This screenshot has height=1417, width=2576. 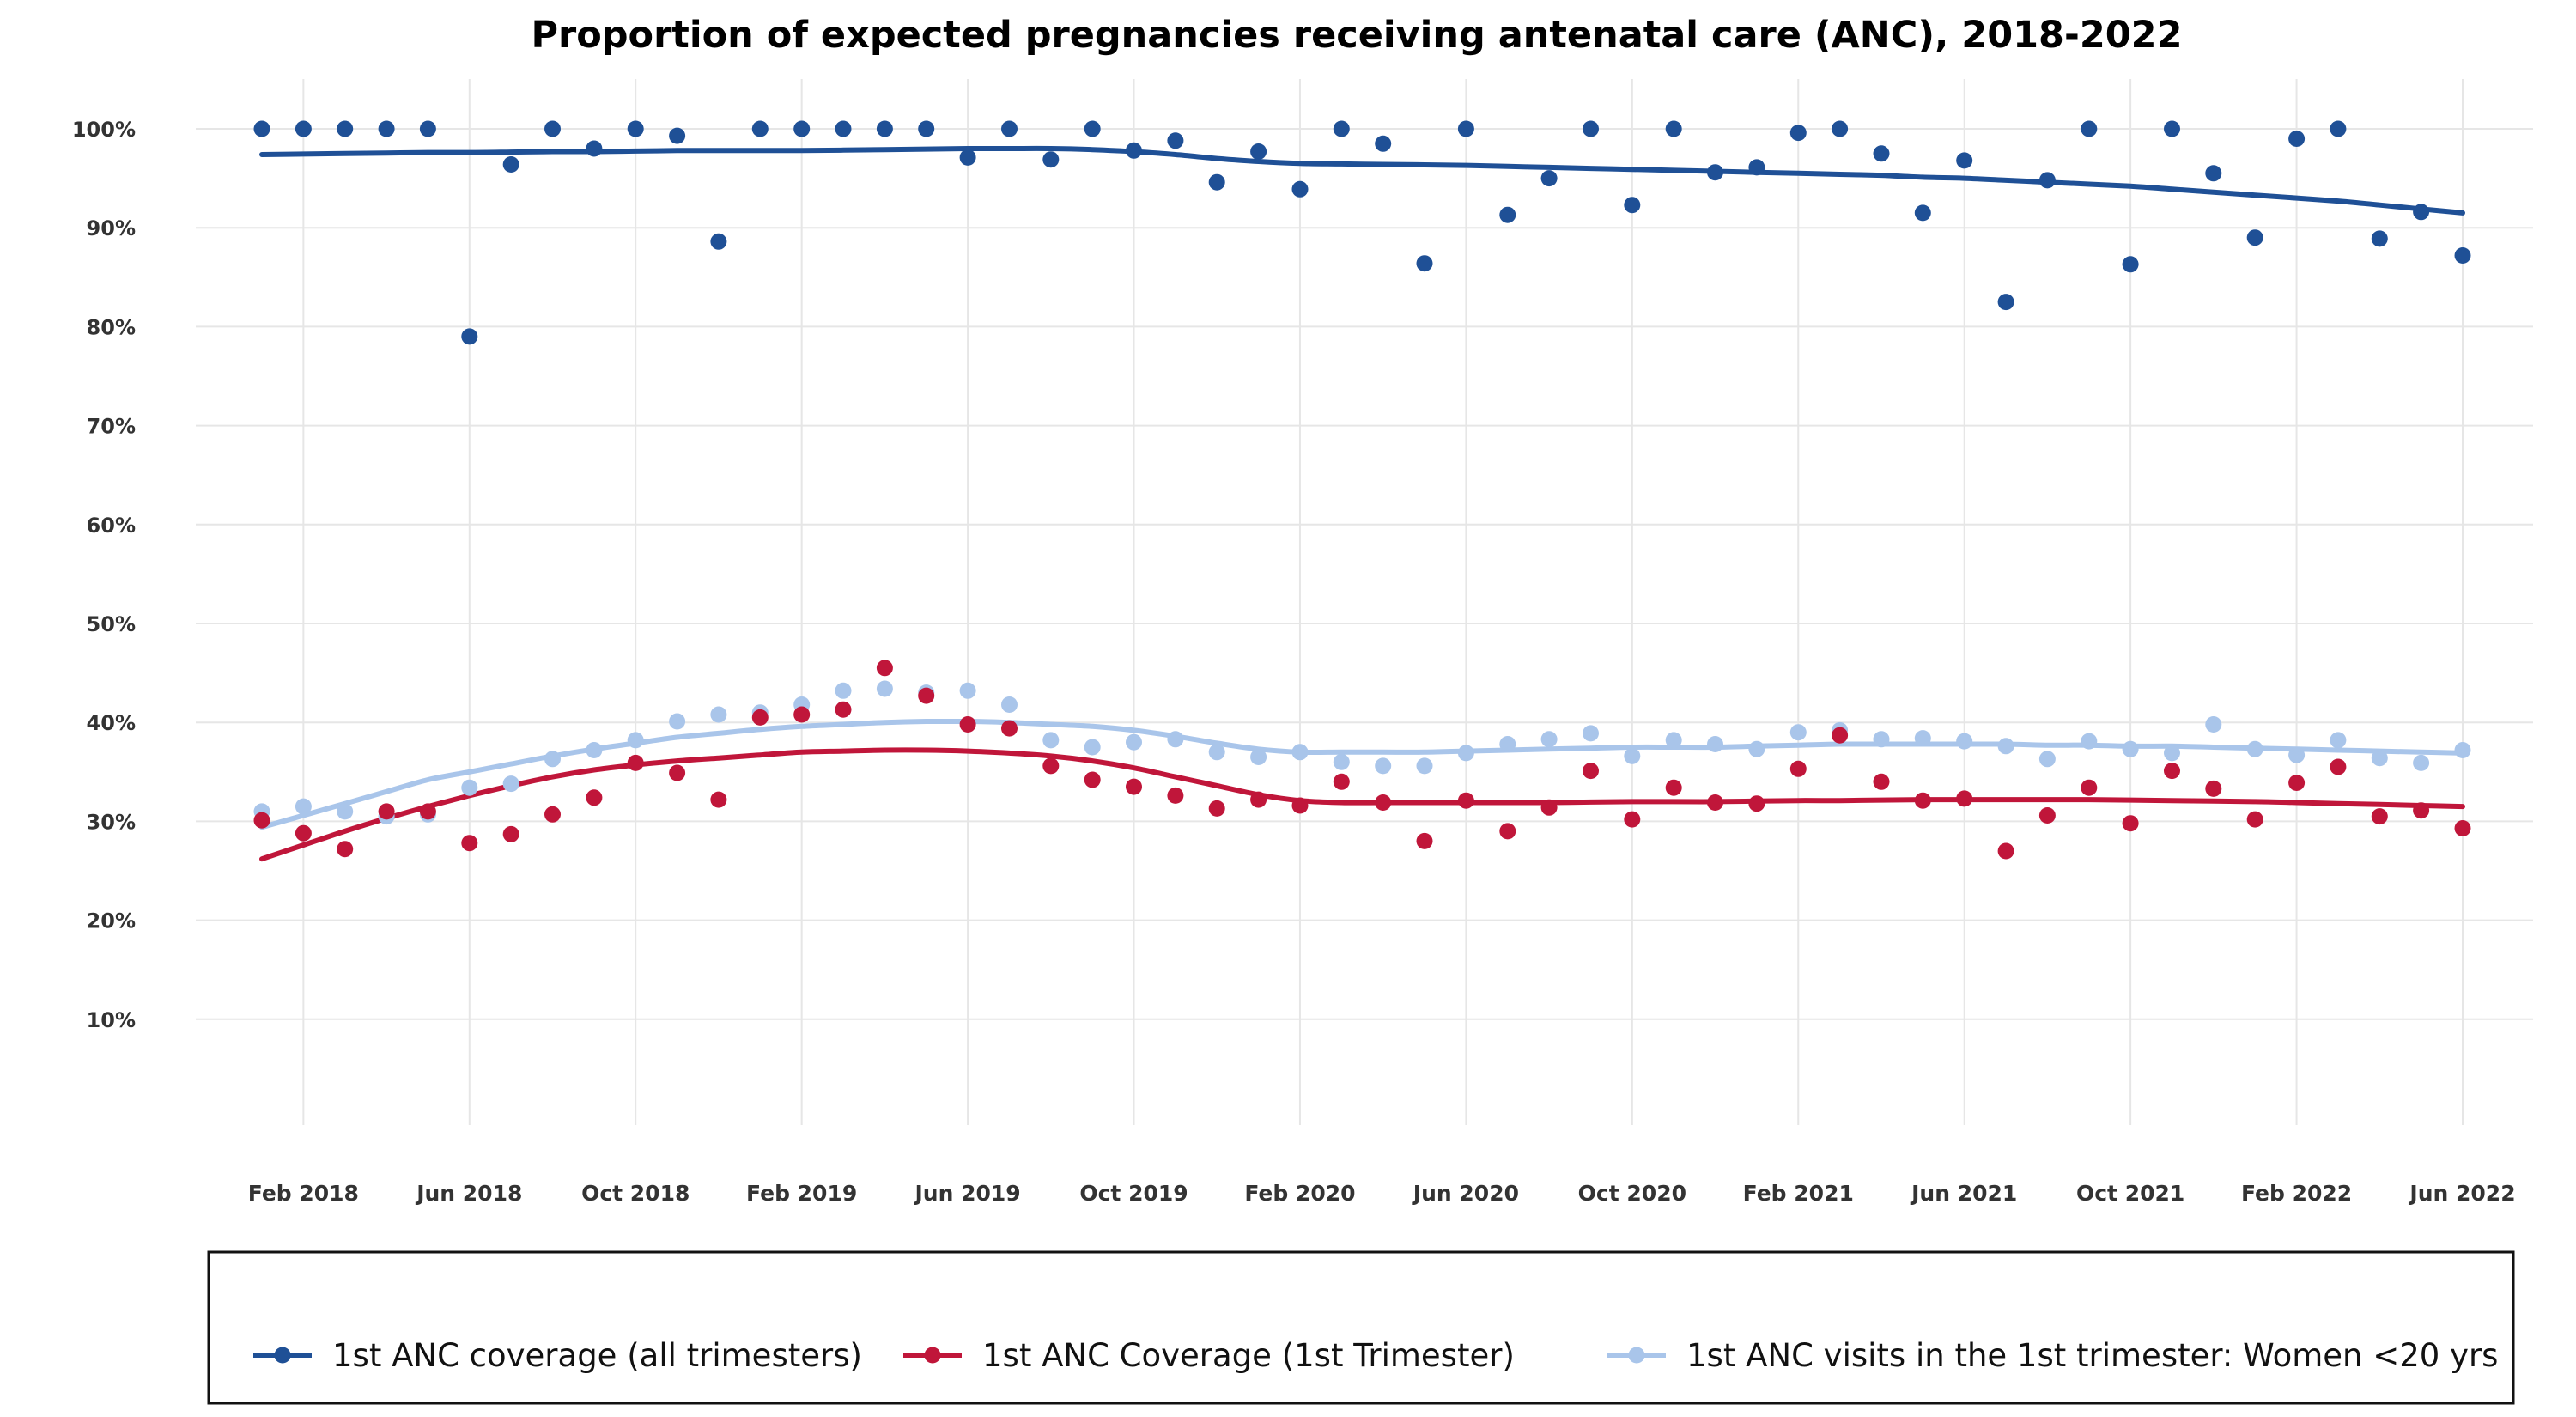 What do you see at coordinates (1362, 760) in the screenshot?
I see `series-points-first-trimester` at bounding box center [1362, 760].